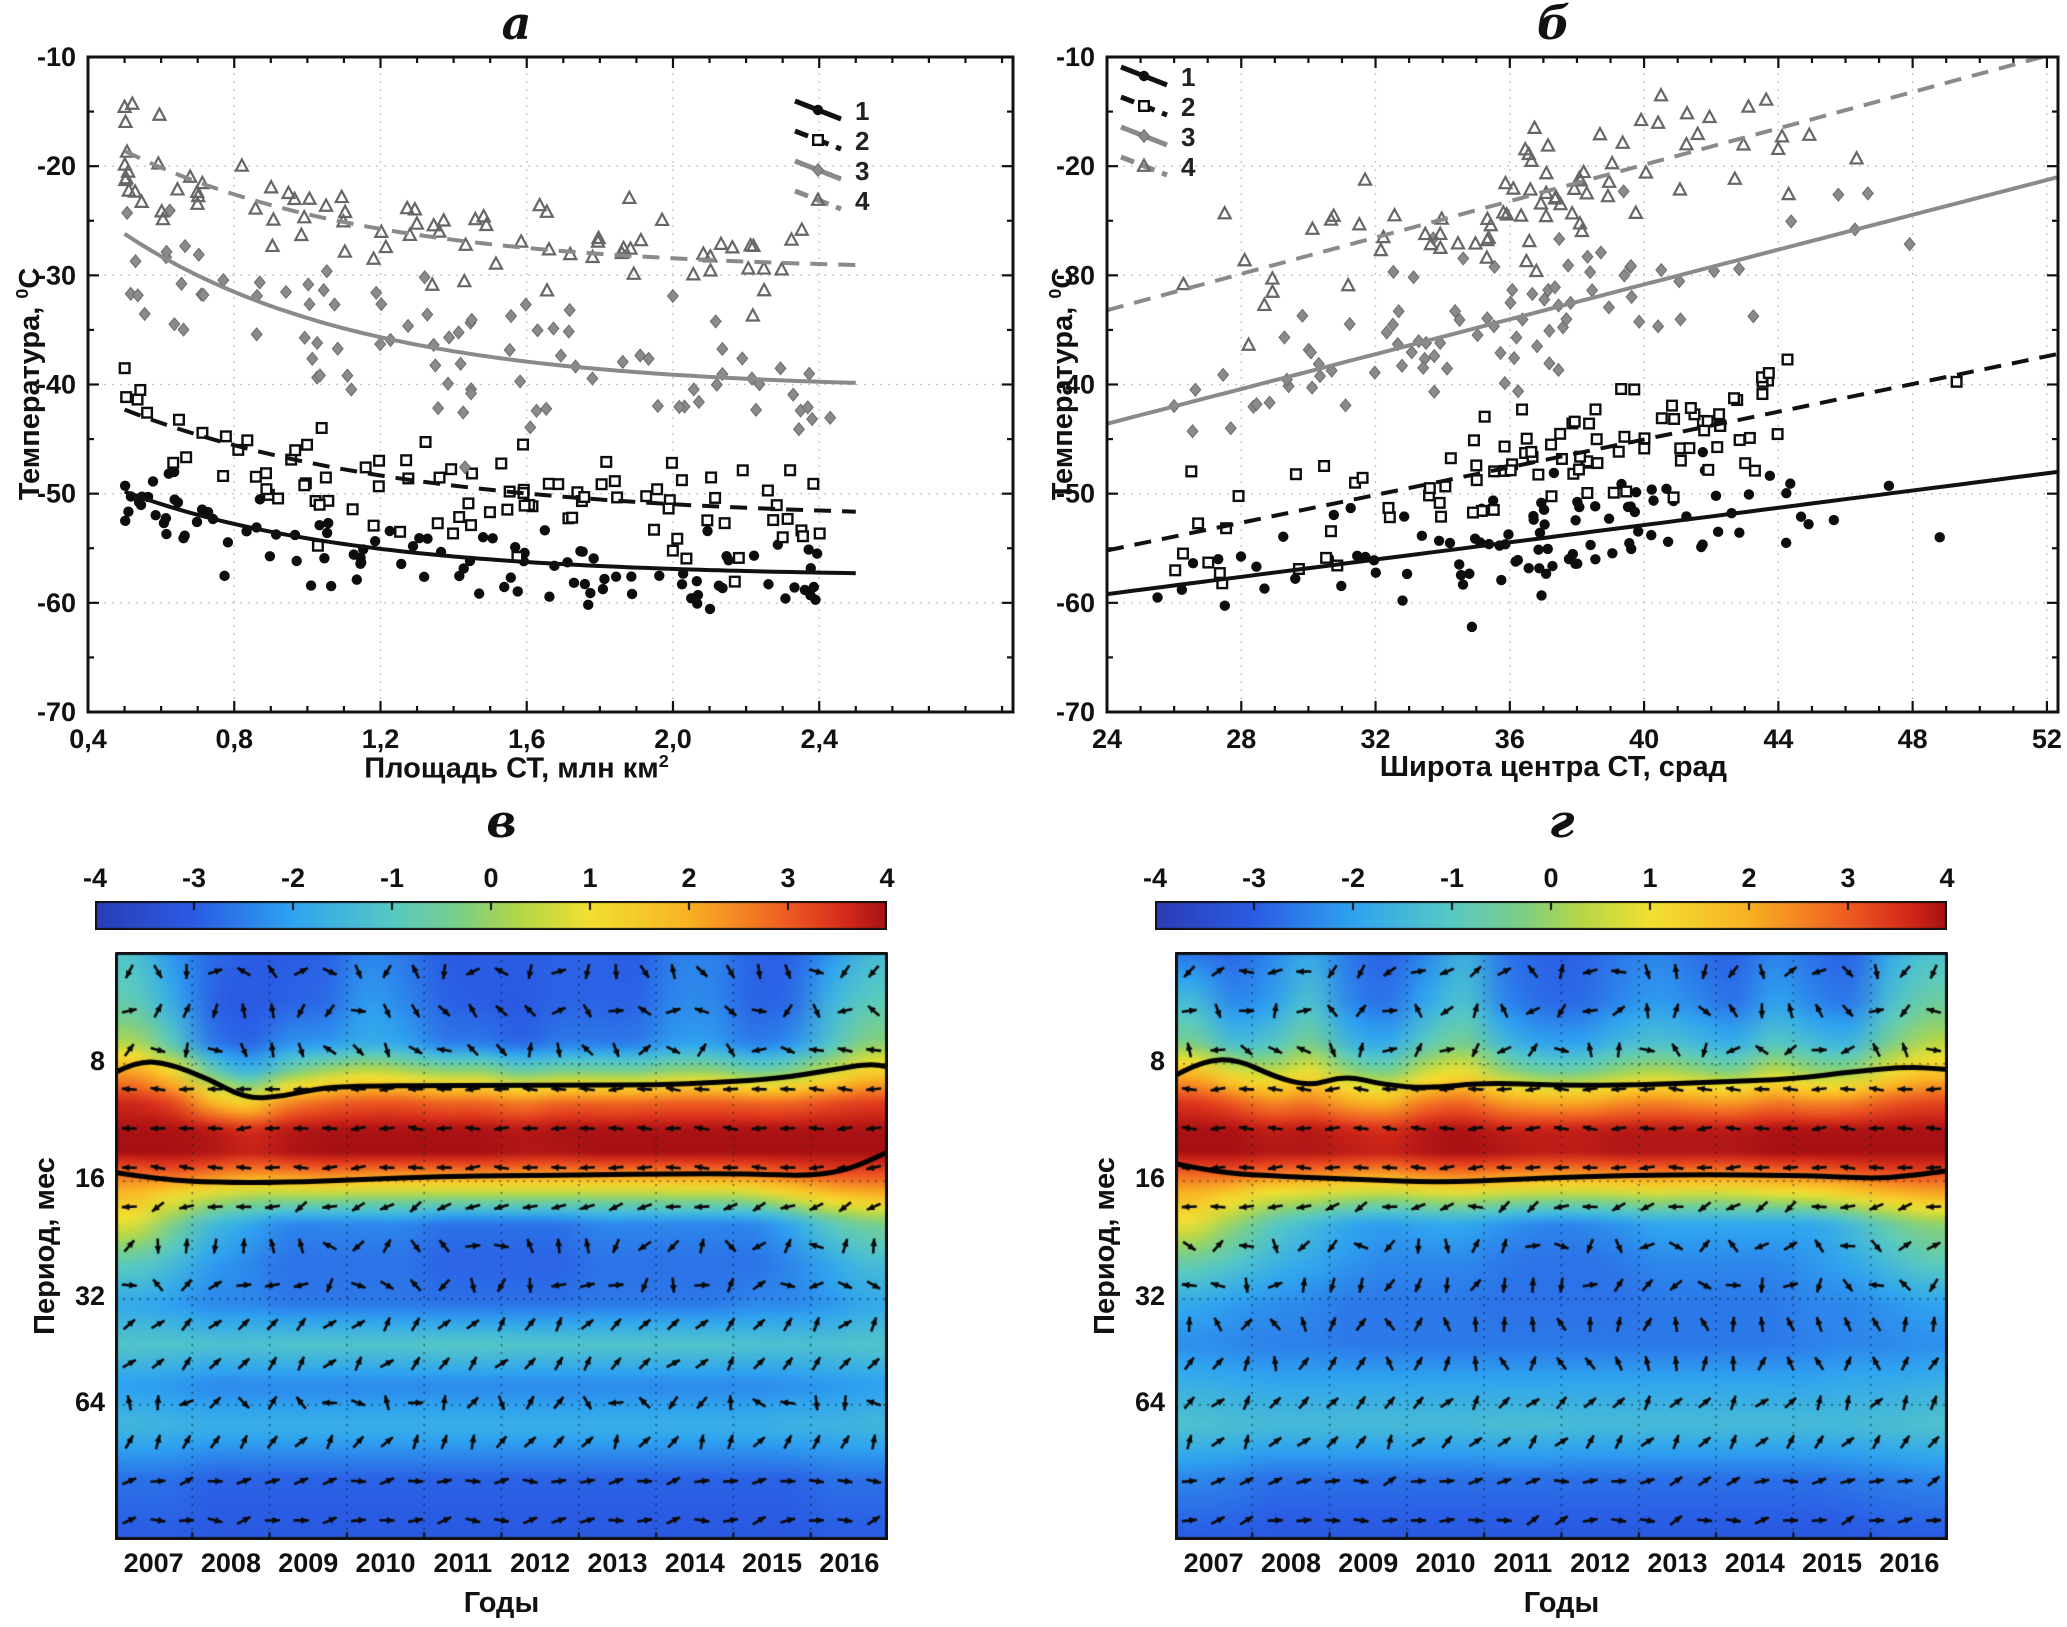  Describe the element at coordinates (1913, 739) in the screenshot. I see `x-tick-label: 48` at that location.